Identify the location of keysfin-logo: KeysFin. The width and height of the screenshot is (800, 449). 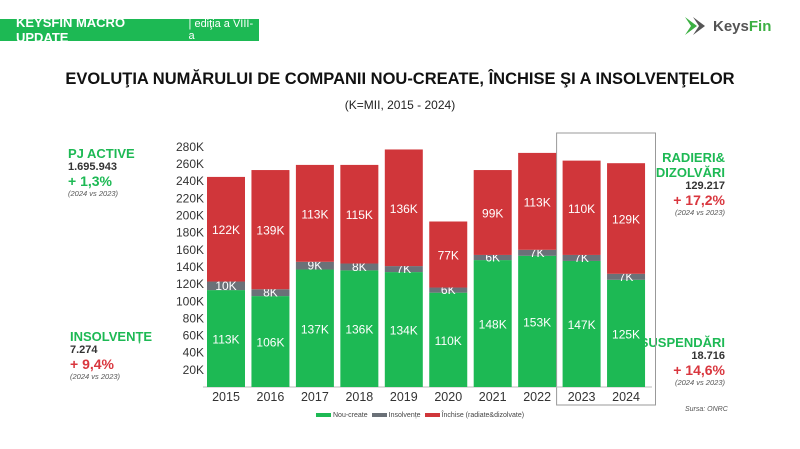
(727, 26).